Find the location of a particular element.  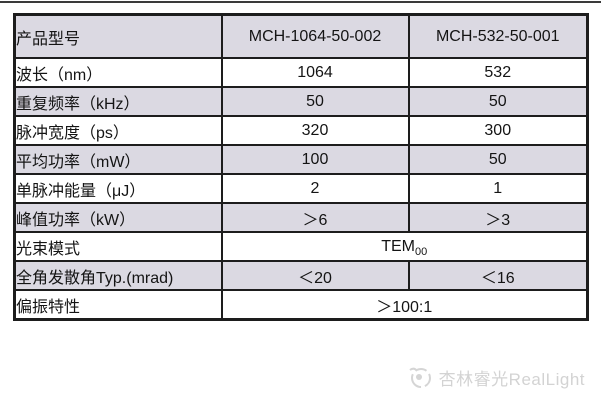

row-label: 平均功率（mW） is located at coordinates (118, 159).